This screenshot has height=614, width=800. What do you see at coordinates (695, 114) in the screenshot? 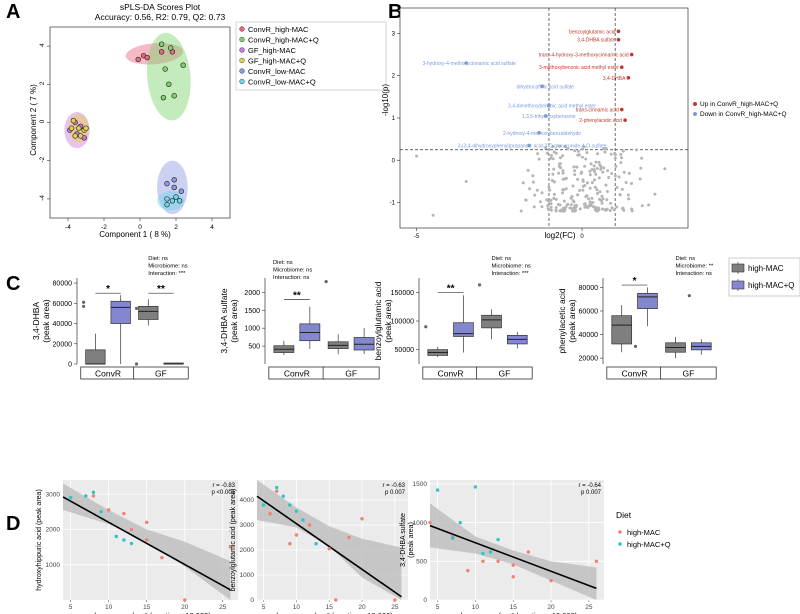
I see `legend-marker-down` at bounding box center [695, 114].